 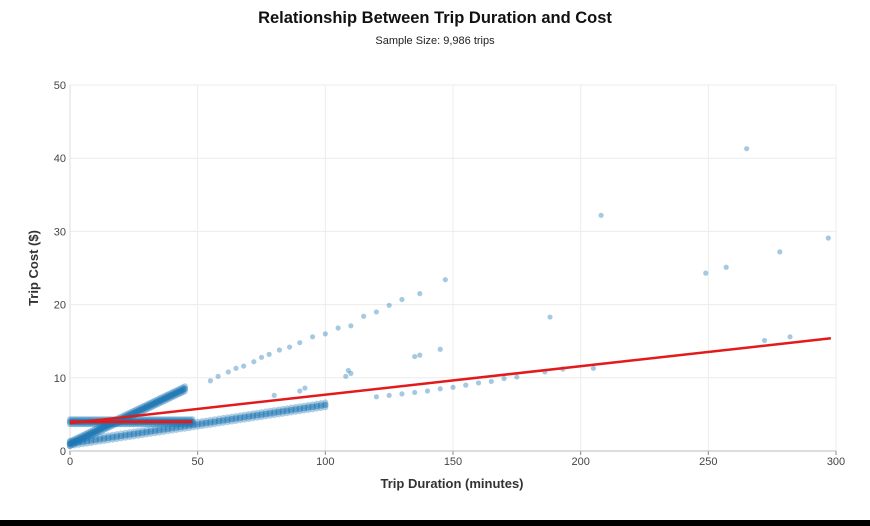 What do you see at coordinates (836, 462) in the screenshot?
I see `x-tick-label: 300` at bounding box center [836, 462].